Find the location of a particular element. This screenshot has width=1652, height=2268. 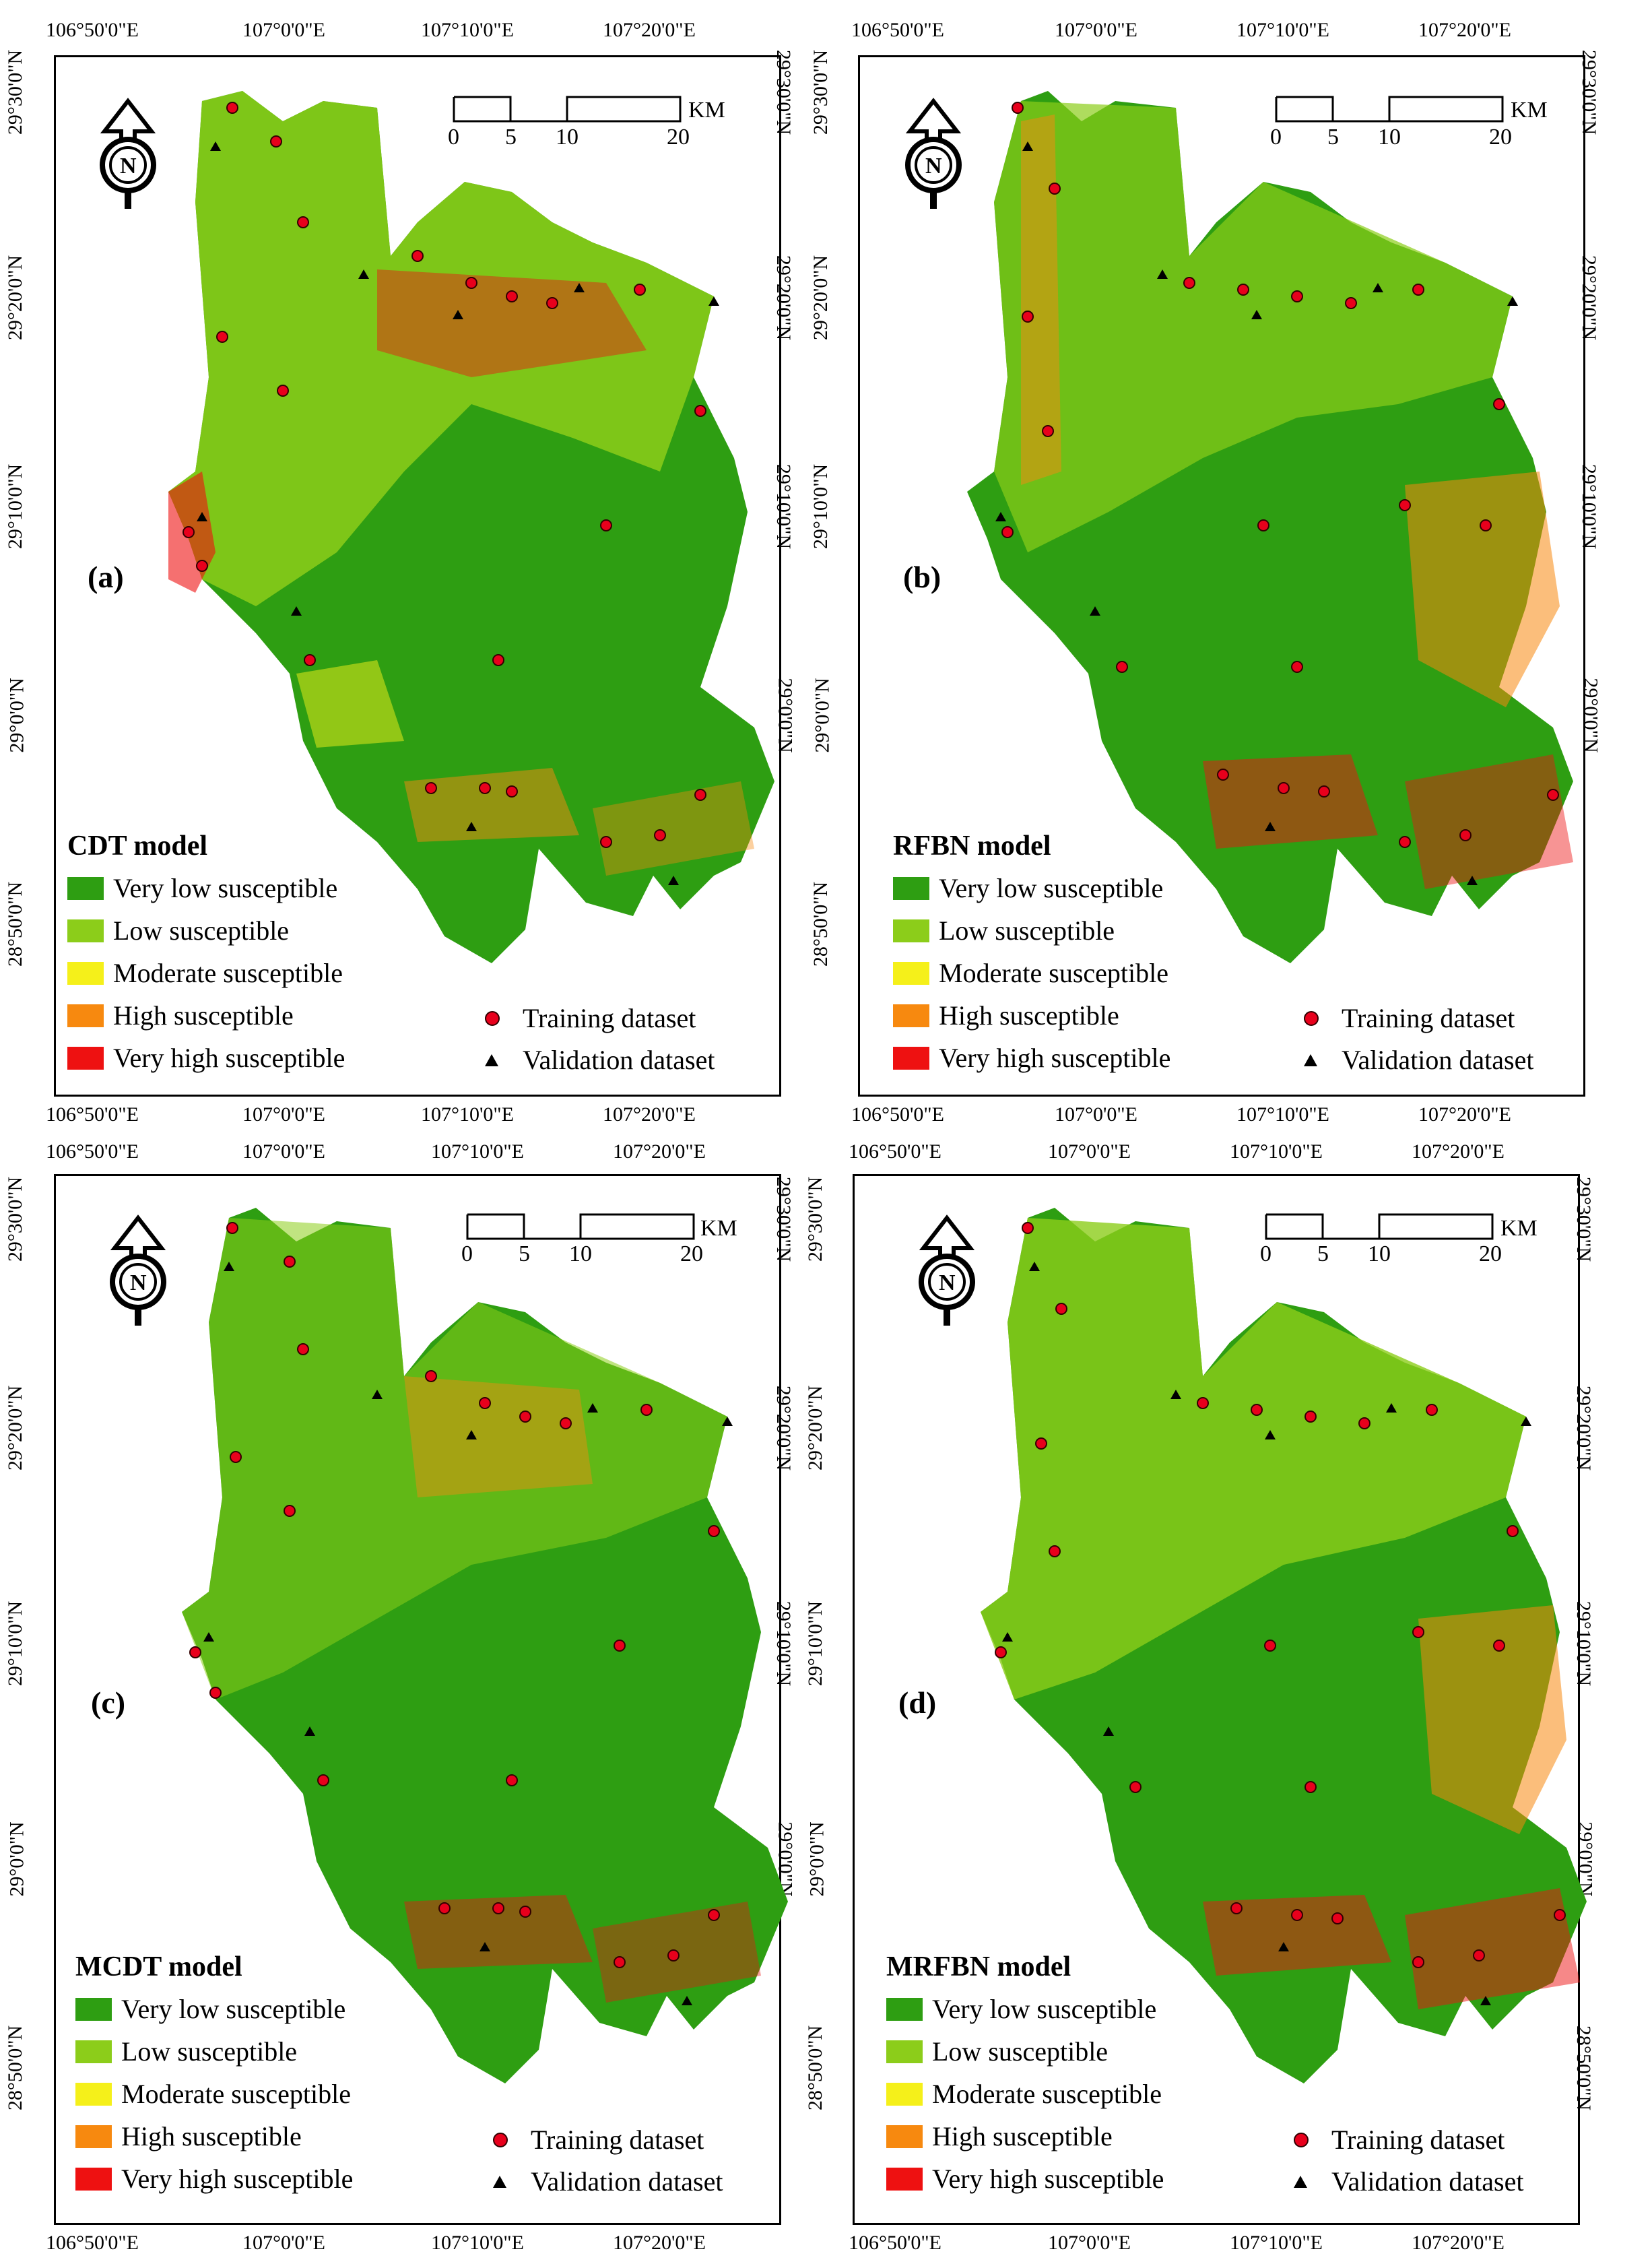

legend-item: Low susceptible is located at coordinates (1004, 930).